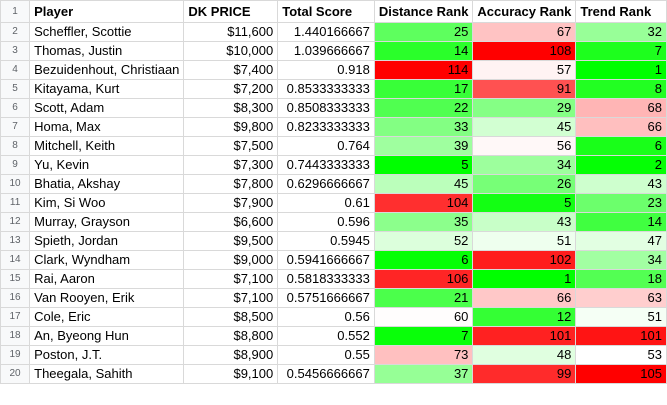 The height and width of the screenshot is (405, 667). I want to click on row-number: 9, so click(15, 165).